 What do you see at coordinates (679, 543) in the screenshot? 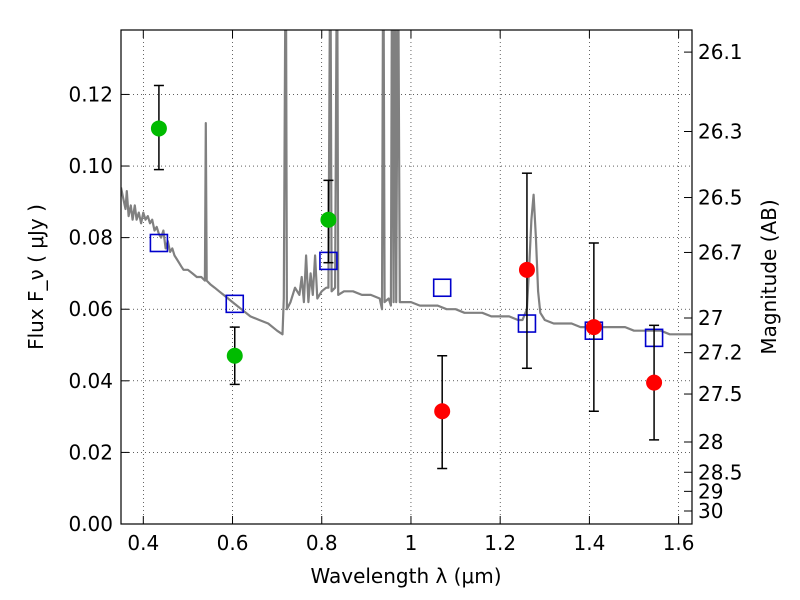
I see `x-tick-label: 1.6` at bounding box center [679, 543].